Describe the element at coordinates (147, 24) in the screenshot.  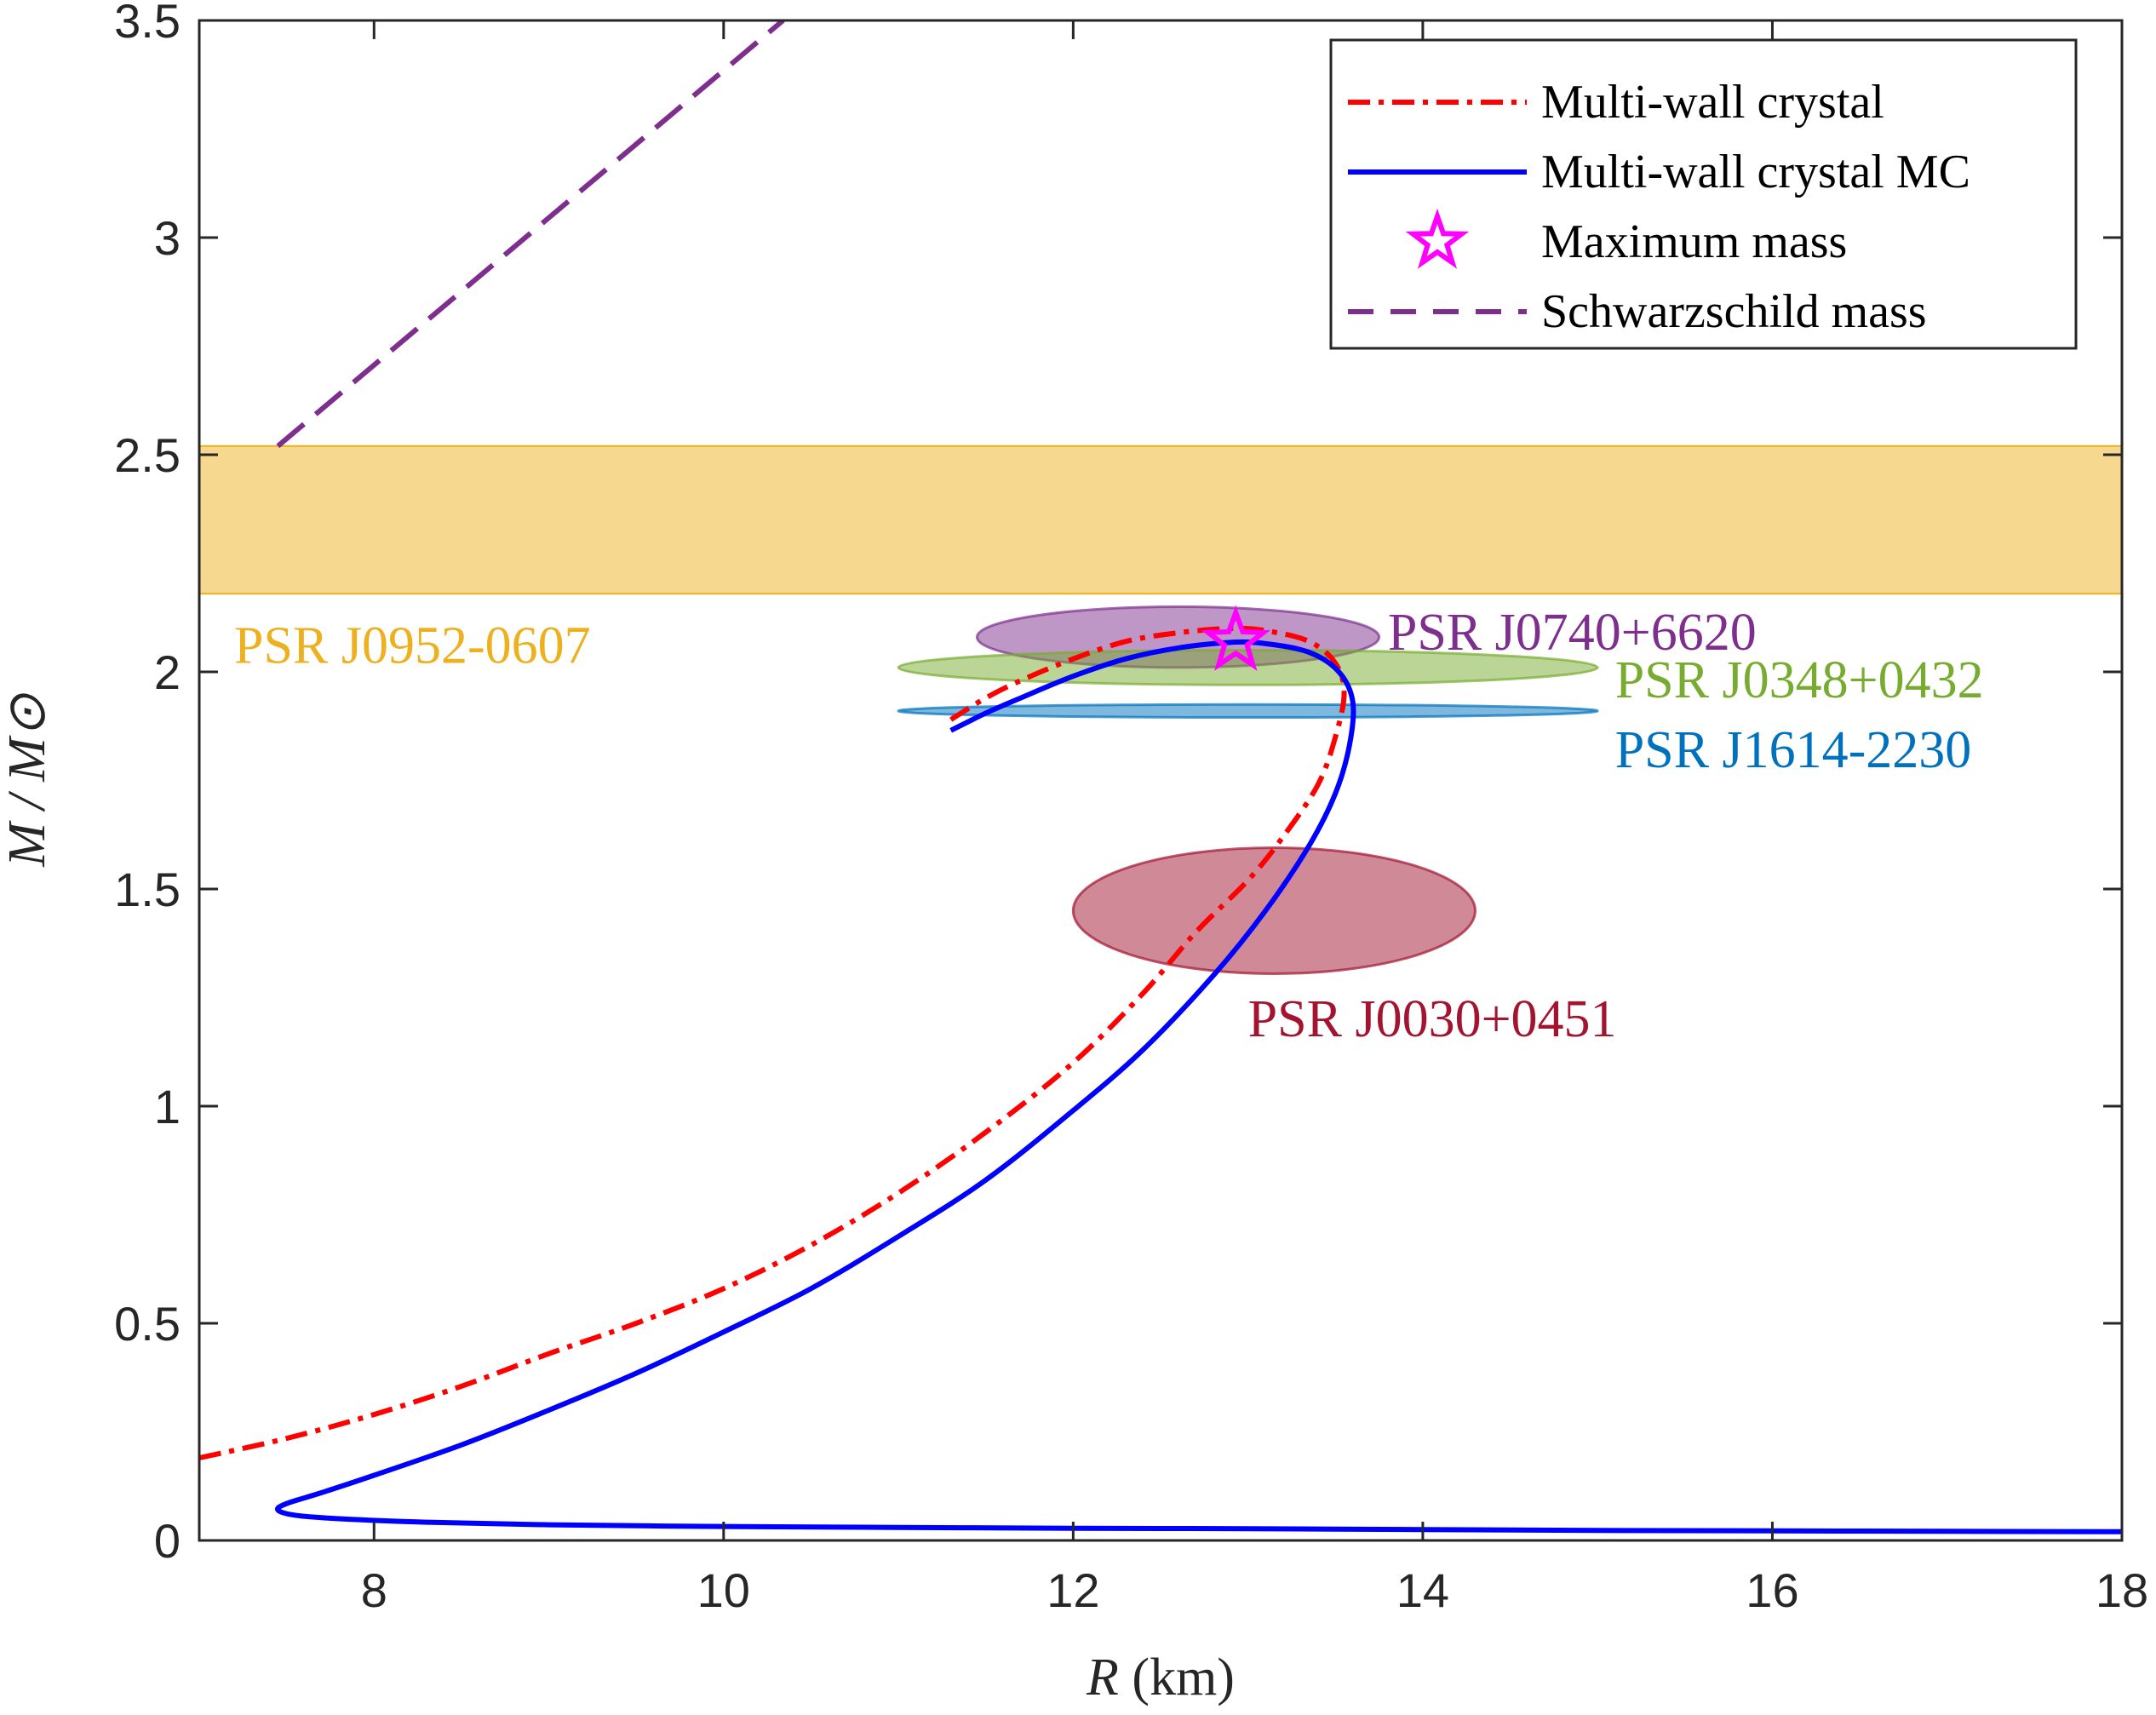
I see `y-tick-label: 3.5` at that location.